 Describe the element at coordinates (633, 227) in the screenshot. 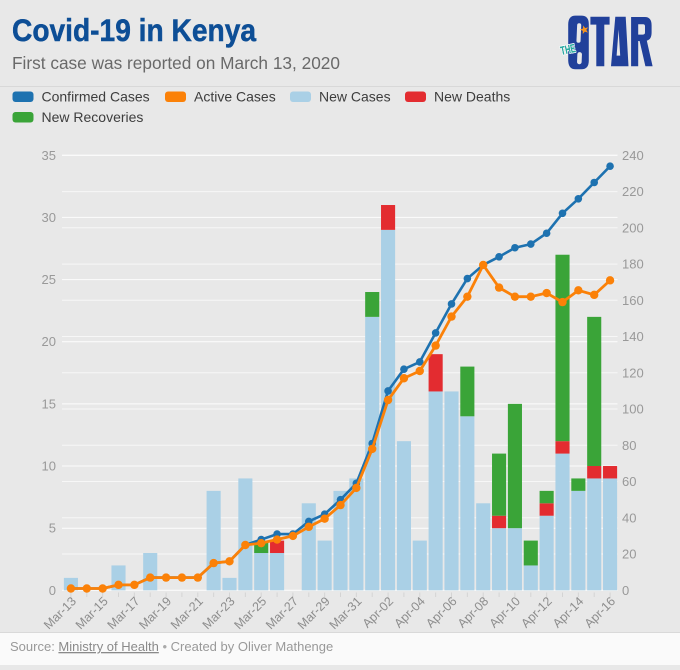

I see `svg-text: 200` at that location.